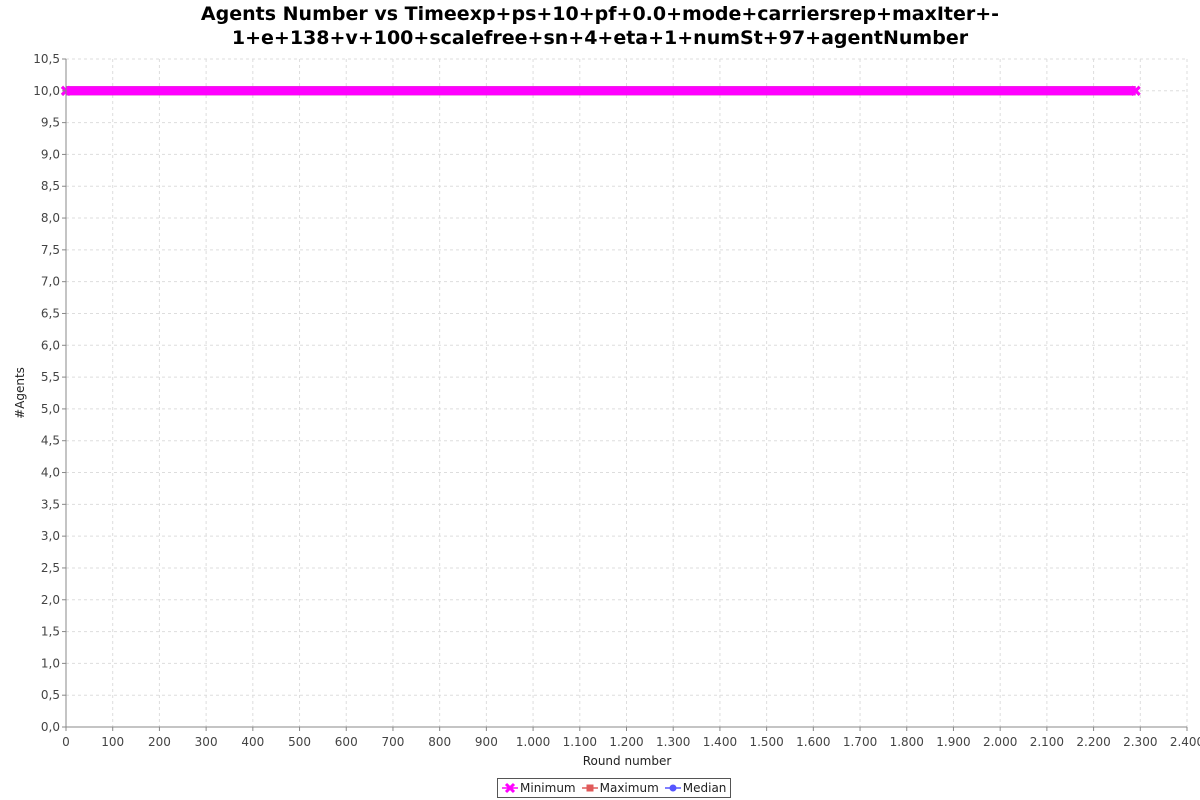  Describe the element at coordinates (629, 788) in the screenshot. I see `legend-label-maximum: Maximum` at that location.